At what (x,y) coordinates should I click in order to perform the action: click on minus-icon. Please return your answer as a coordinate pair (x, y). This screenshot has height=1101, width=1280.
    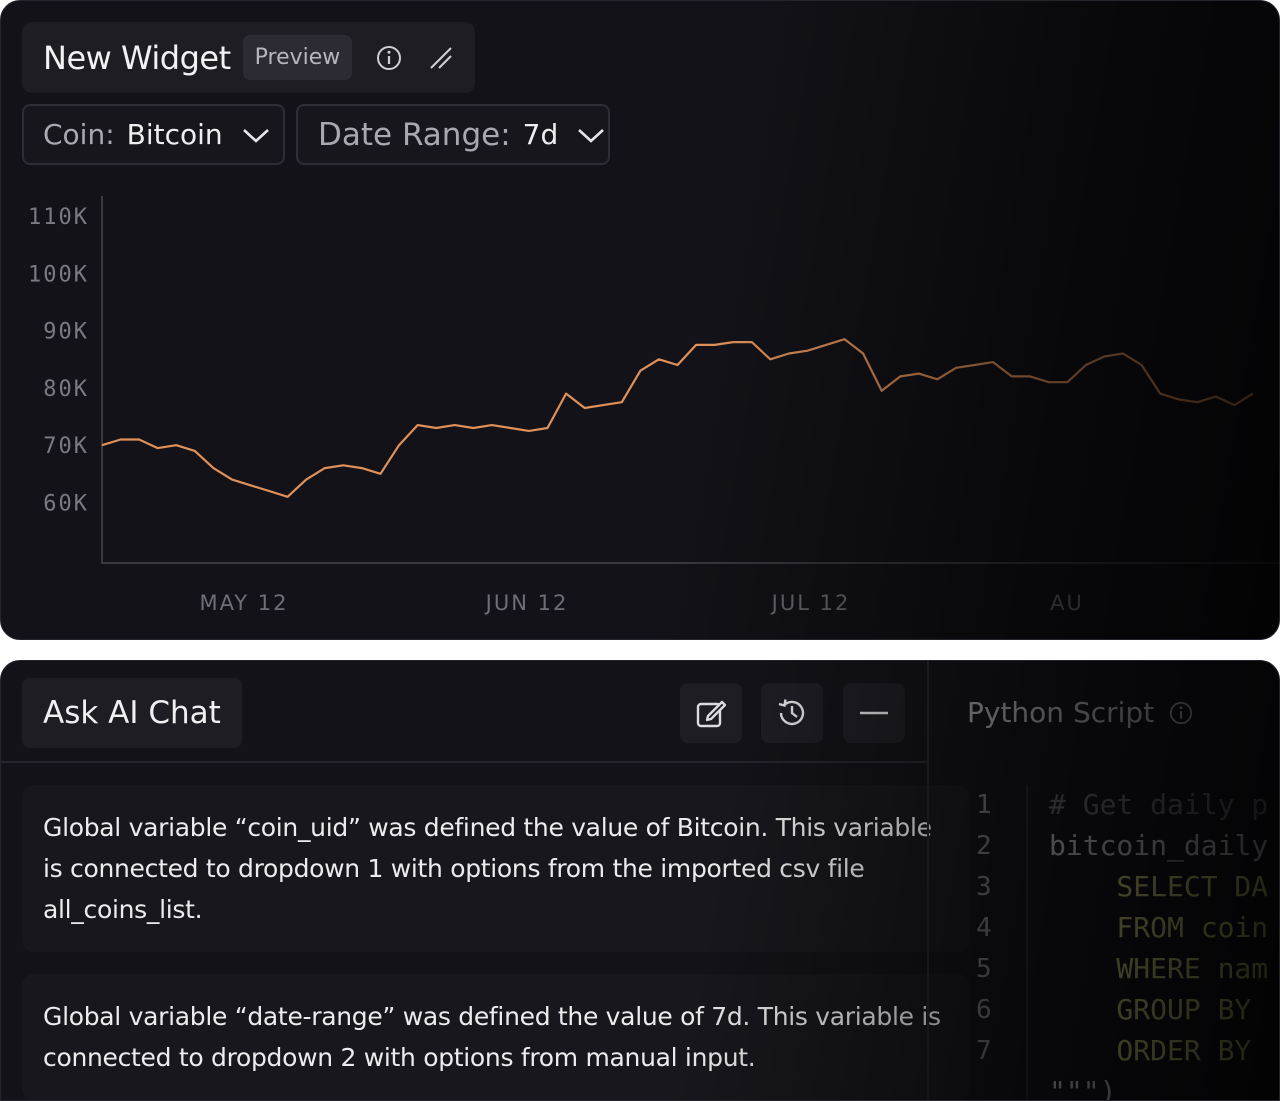
    Looking at the image, I should click on (874, 713).